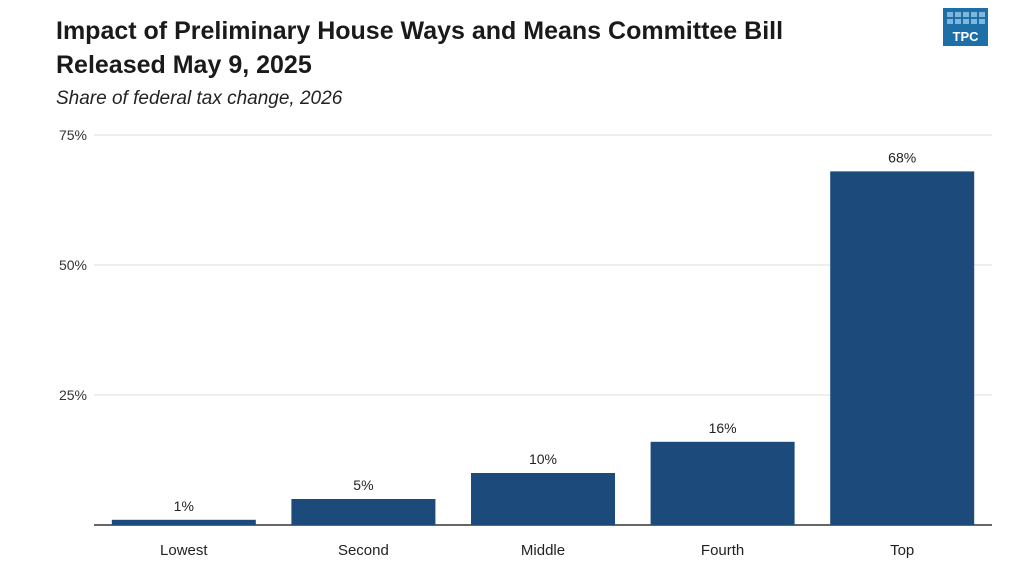 The width and height of the screenshot is (1024, 574). I want to click on data-label: 68%, so click(902, 157).